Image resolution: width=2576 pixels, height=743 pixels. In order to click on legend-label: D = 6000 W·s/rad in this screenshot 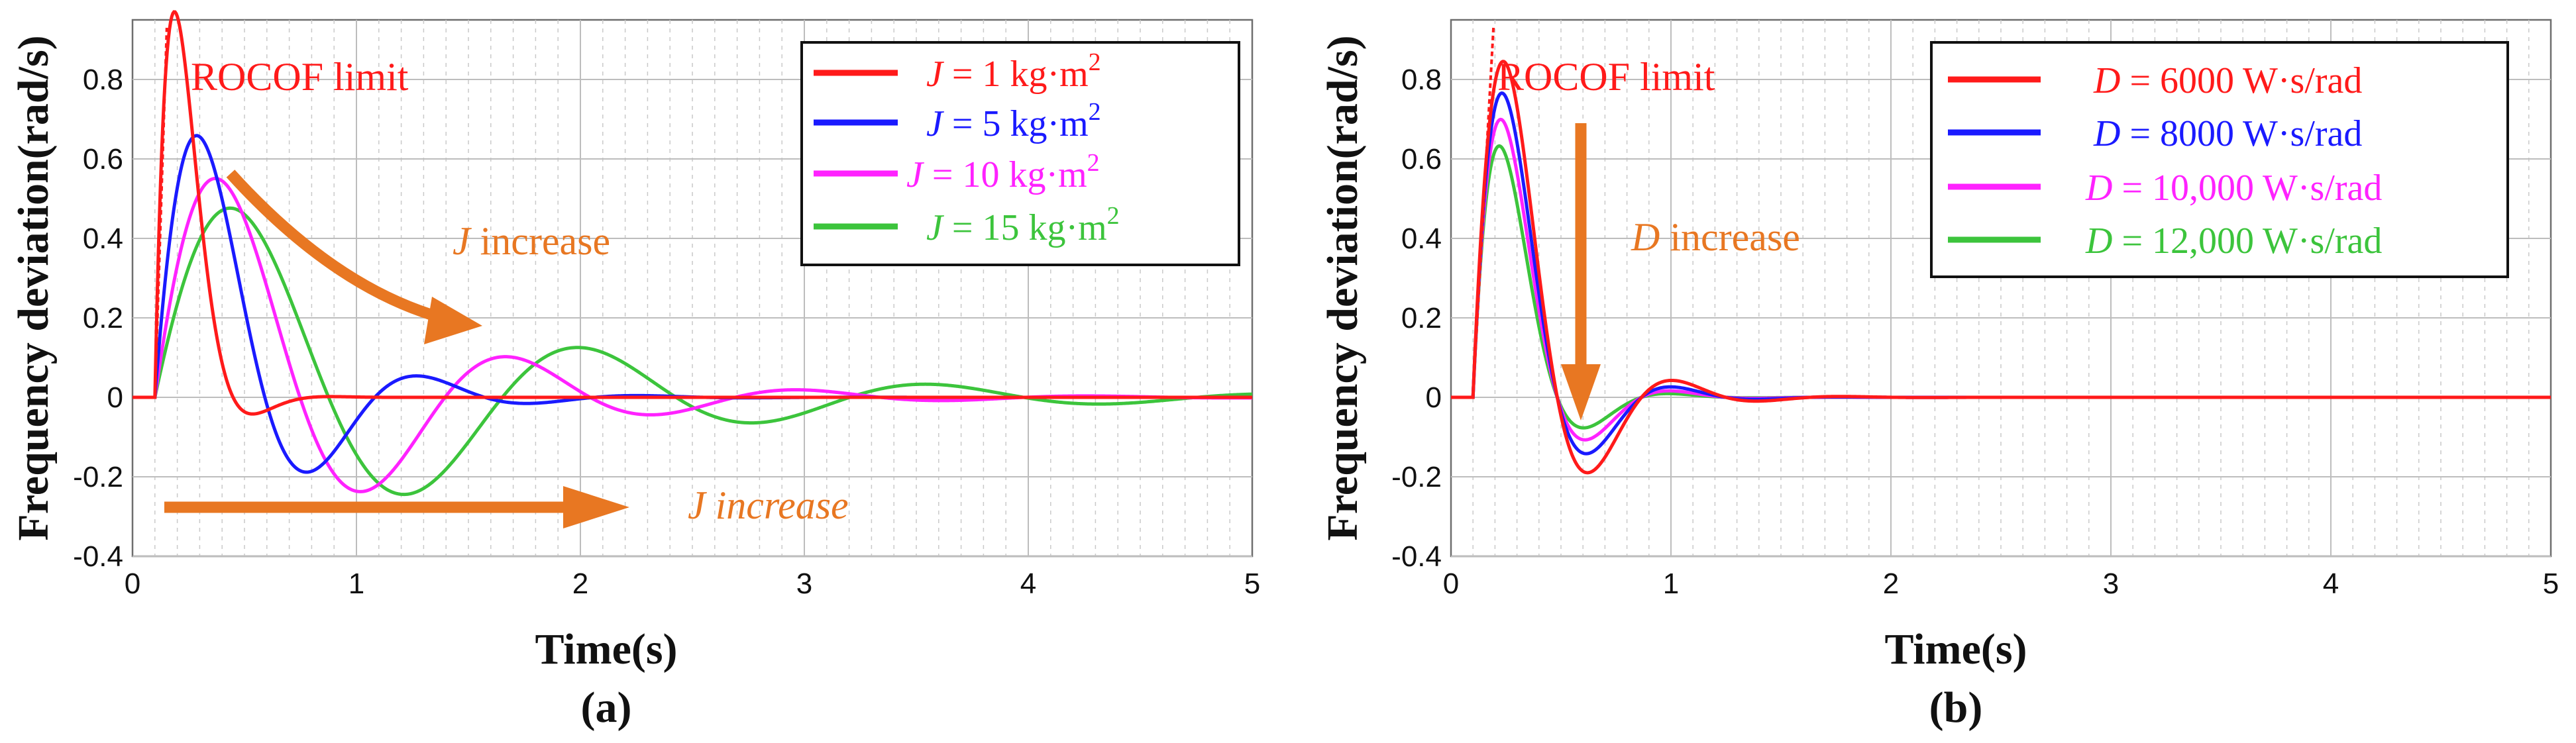, I will do `click(2227, 80)`.